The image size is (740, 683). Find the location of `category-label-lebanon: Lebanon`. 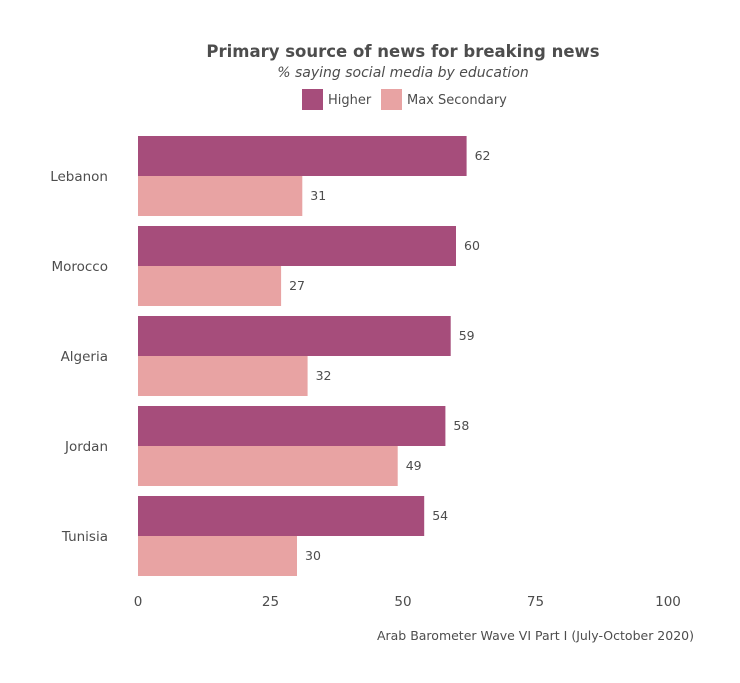

category-label-lebanon: Lebanon is located at coordinates (79, 177).